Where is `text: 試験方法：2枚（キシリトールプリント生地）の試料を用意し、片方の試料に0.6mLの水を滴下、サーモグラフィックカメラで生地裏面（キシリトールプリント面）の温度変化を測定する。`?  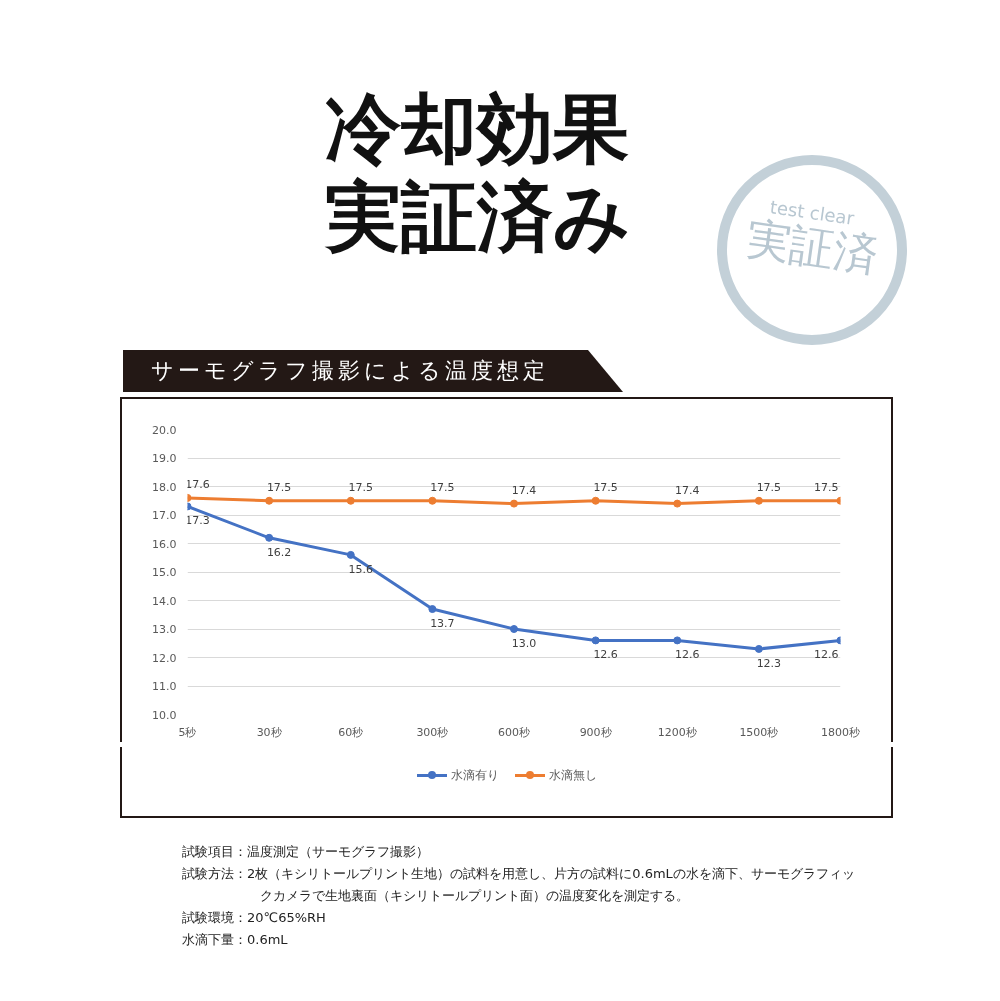 text: 試験方法：2枚（キシリトールプリント生地）の試料を用意し、片方の試料に0.6mLの水を滴下、サーモグラフィックカメラで生地裏面（キシリトールプリント面）の温度変化を測定する。 is located at coordinates (519, 885).